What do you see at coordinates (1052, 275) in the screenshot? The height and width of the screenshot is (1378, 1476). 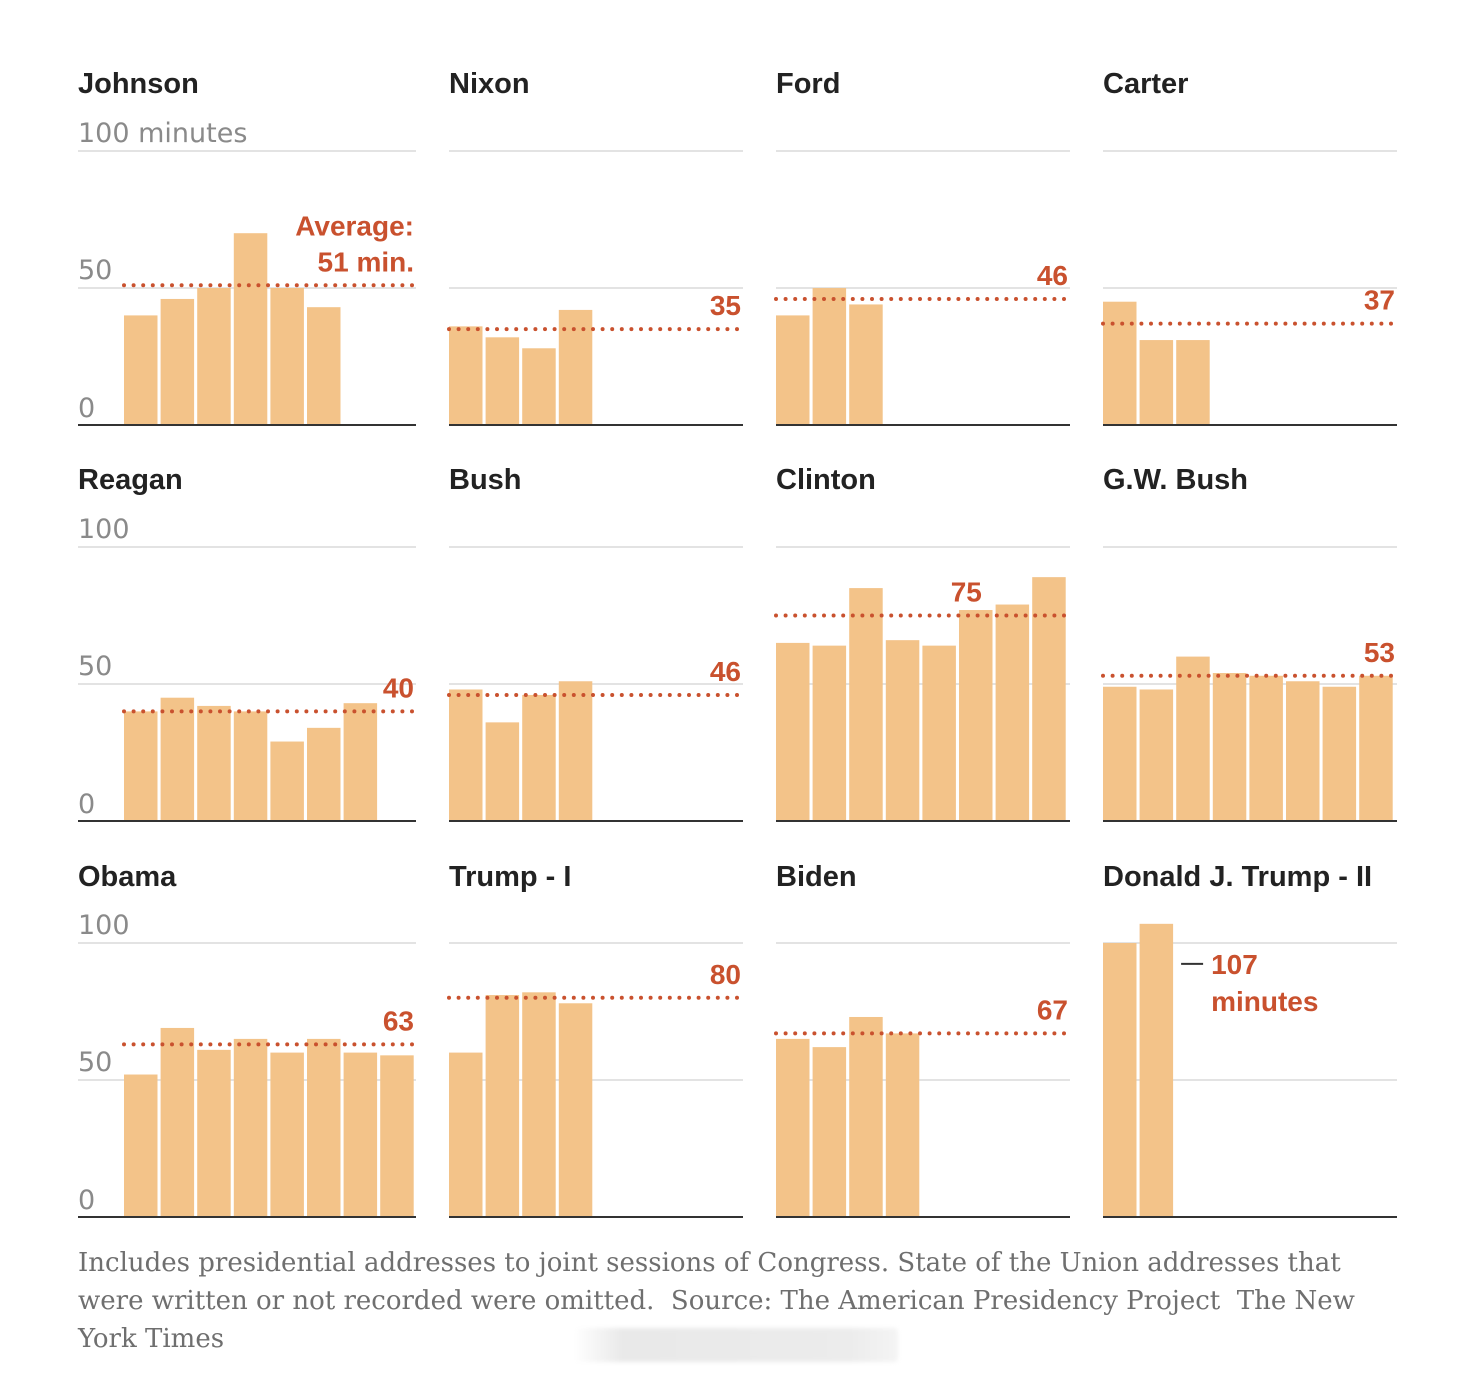 I see `average-label: 46` at bounding box center [1052, 275].